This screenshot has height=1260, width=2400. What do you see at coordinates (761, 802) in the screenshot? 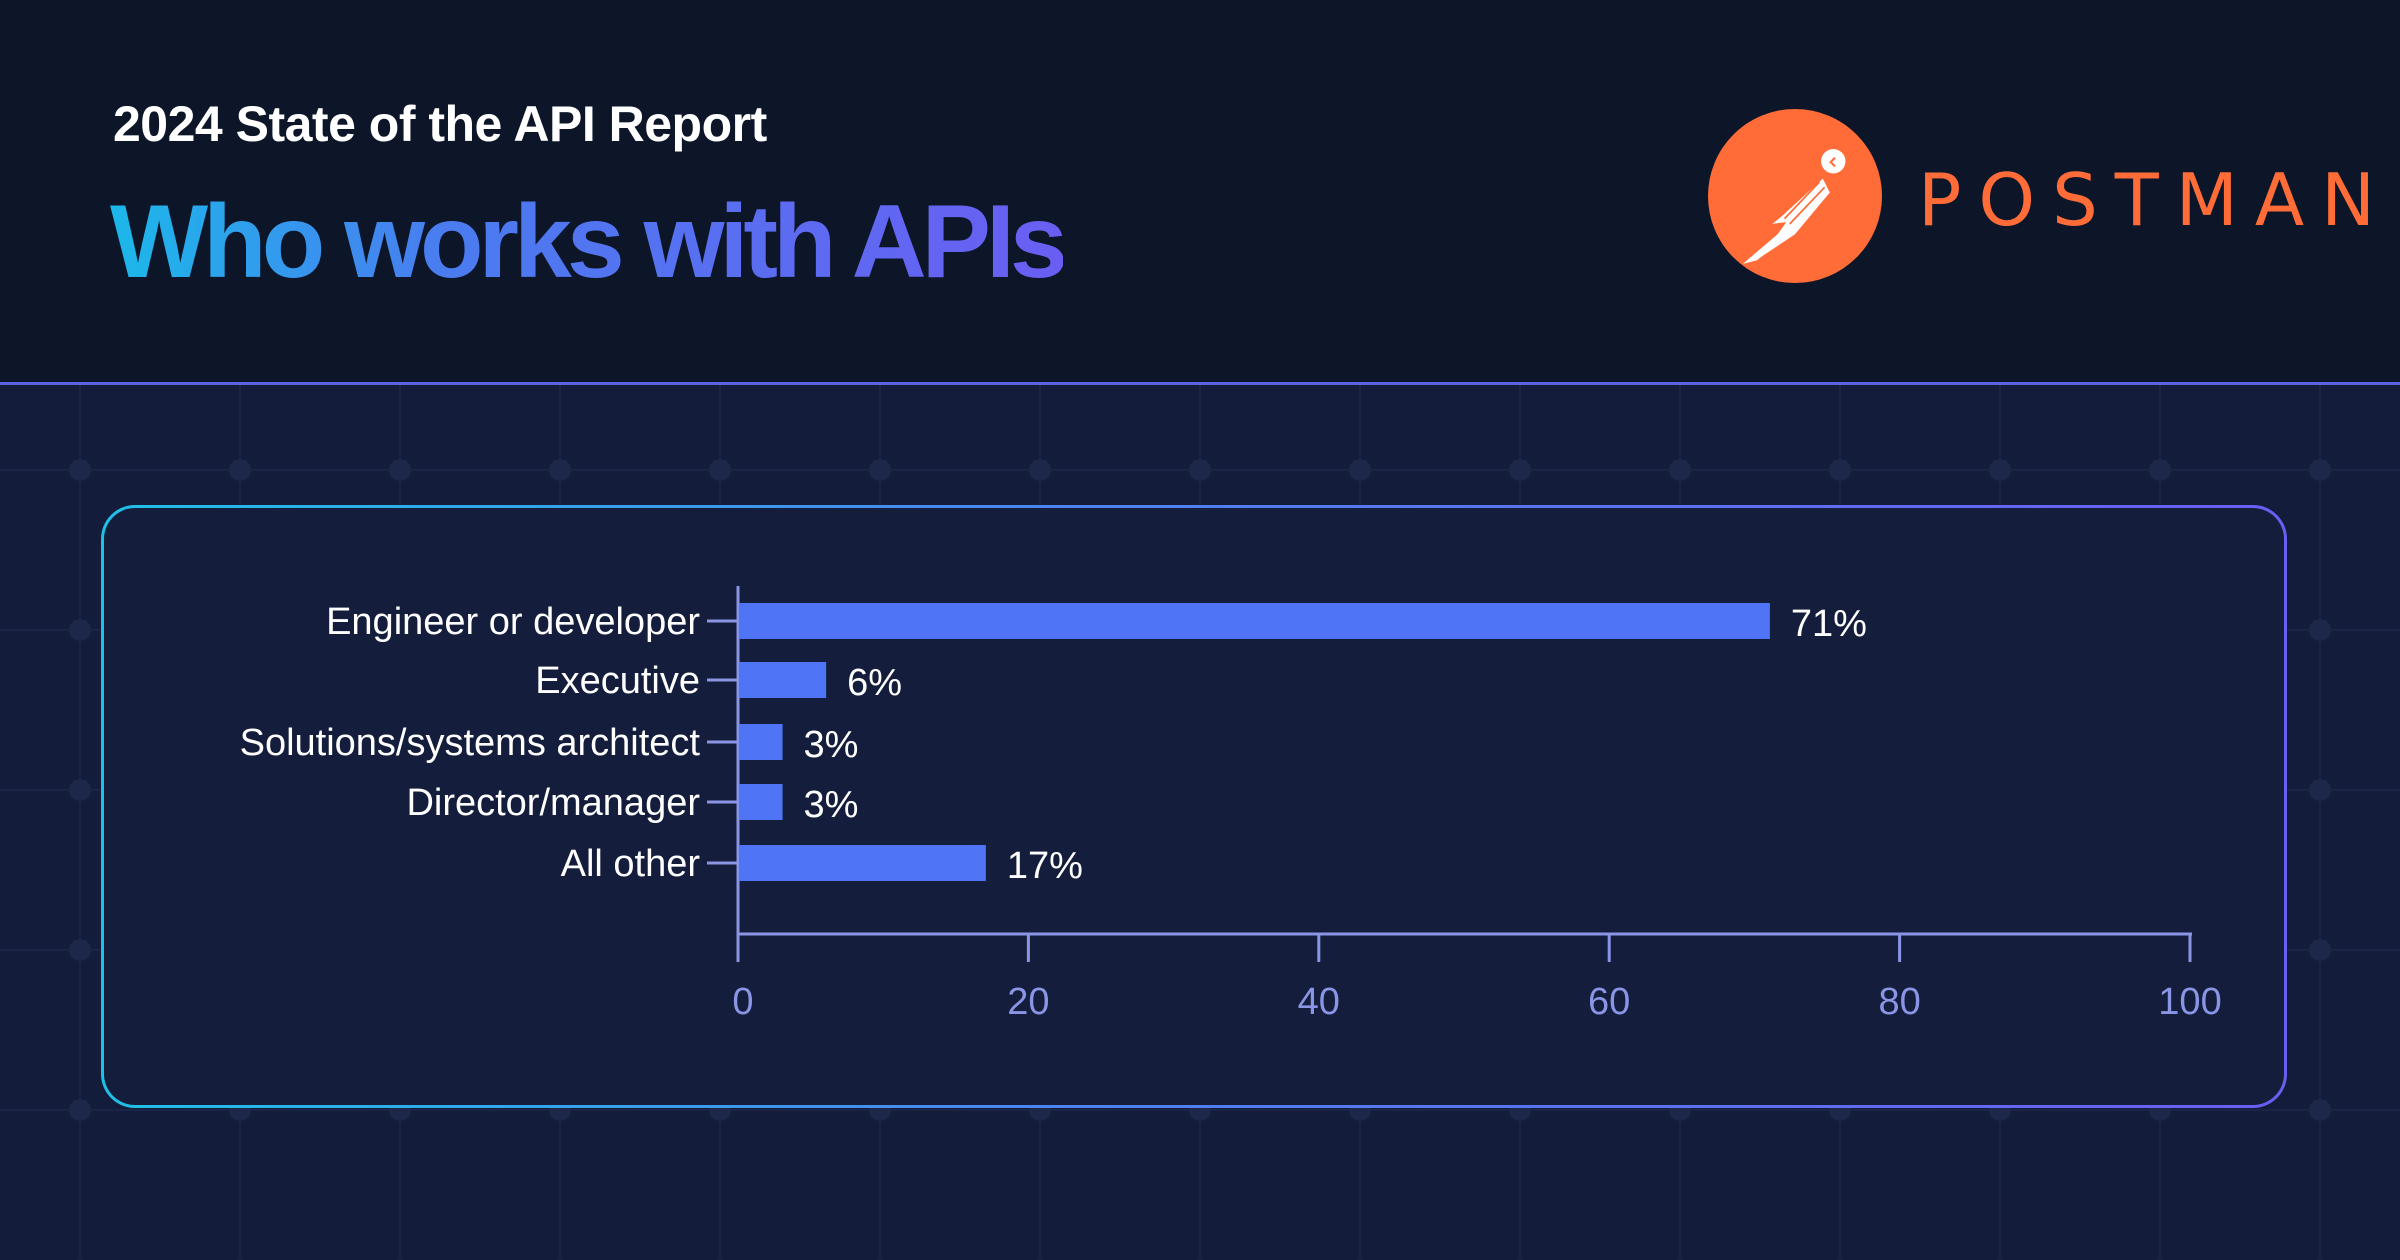
I see `bar-director-manager` at bounding box center [761, 802].